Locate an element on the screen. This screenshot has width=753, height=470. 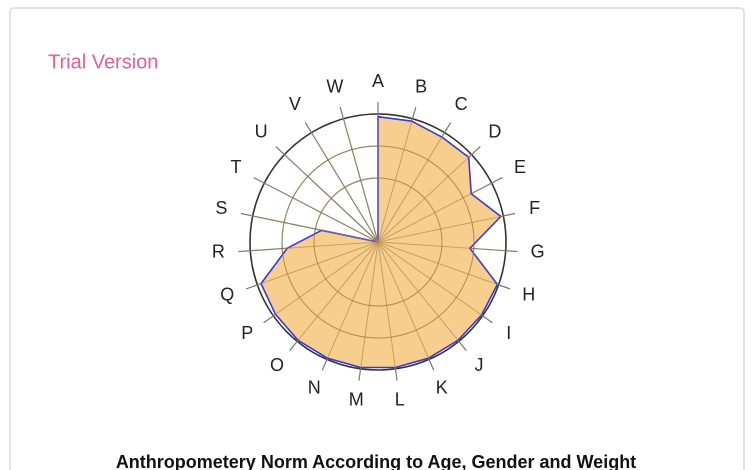
category-label: J is located at coordinates (478, 365).